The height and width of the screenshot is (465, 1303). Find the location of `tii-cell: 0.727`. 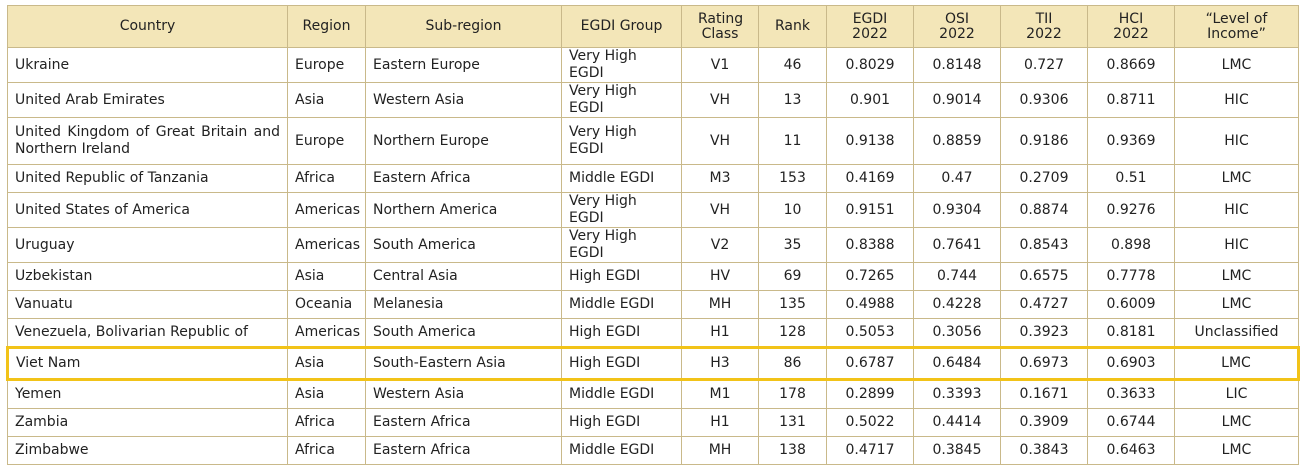

tii-cell: 0.727 is located at coordinates (1044, 65).